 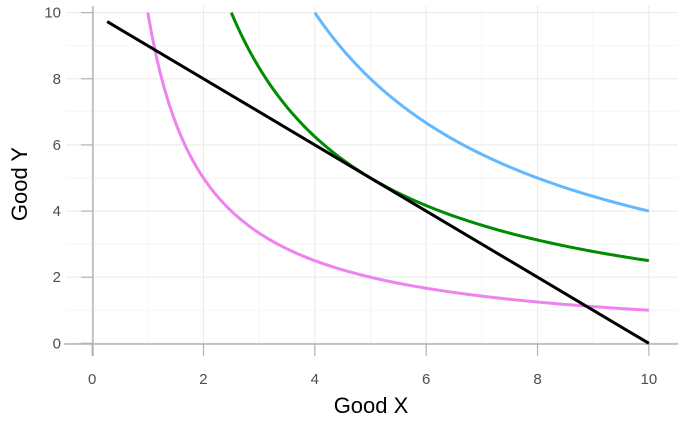 What do you see at coordinates (57, 211) in the screenshot?
I see `y-tick-label: 4` at bounding box center [57, 211].